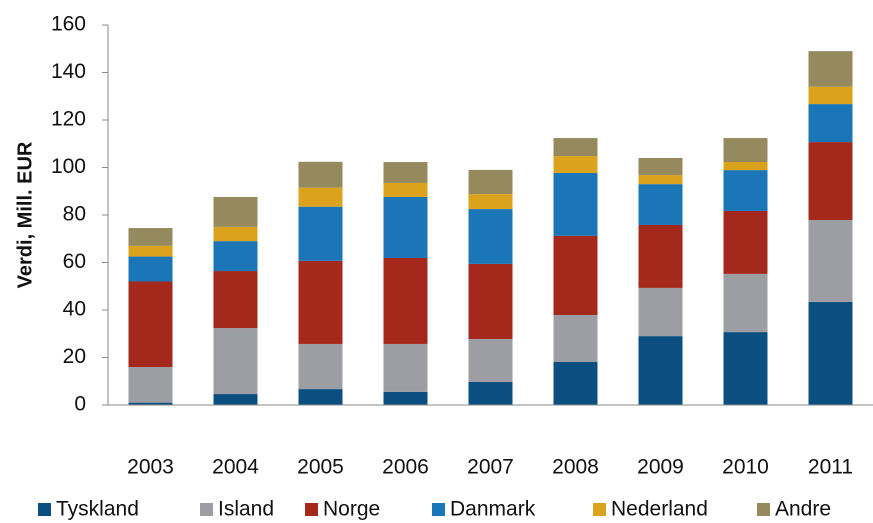 The image size is (873, 523). What do you see at coordinates (74, 356) in the screenshot?
I see `y-tick-label: 20` at bounding box center [74, 356].